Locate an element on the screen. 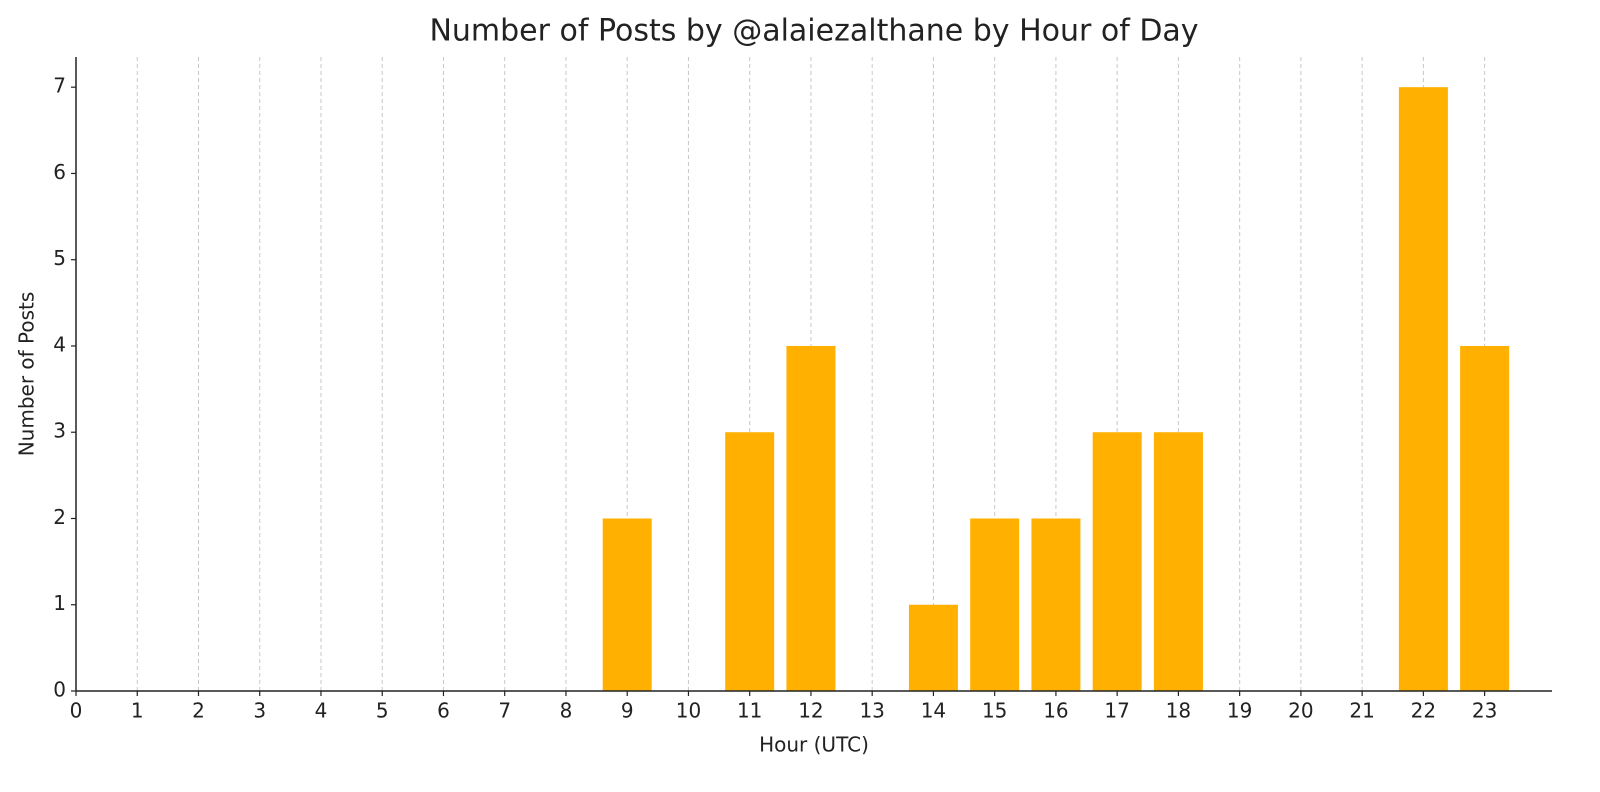 The image size is (1600, 792). x-tick-label: 0 is located at coordinates (76, 711).